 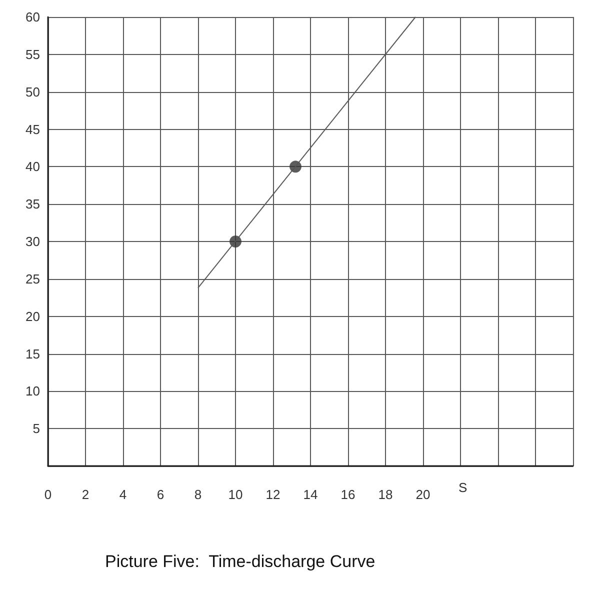 What do you see at coordinates (423, 494) in the screenshot?
I see `x-tick-label: 20` at bounding box center [423, 494].